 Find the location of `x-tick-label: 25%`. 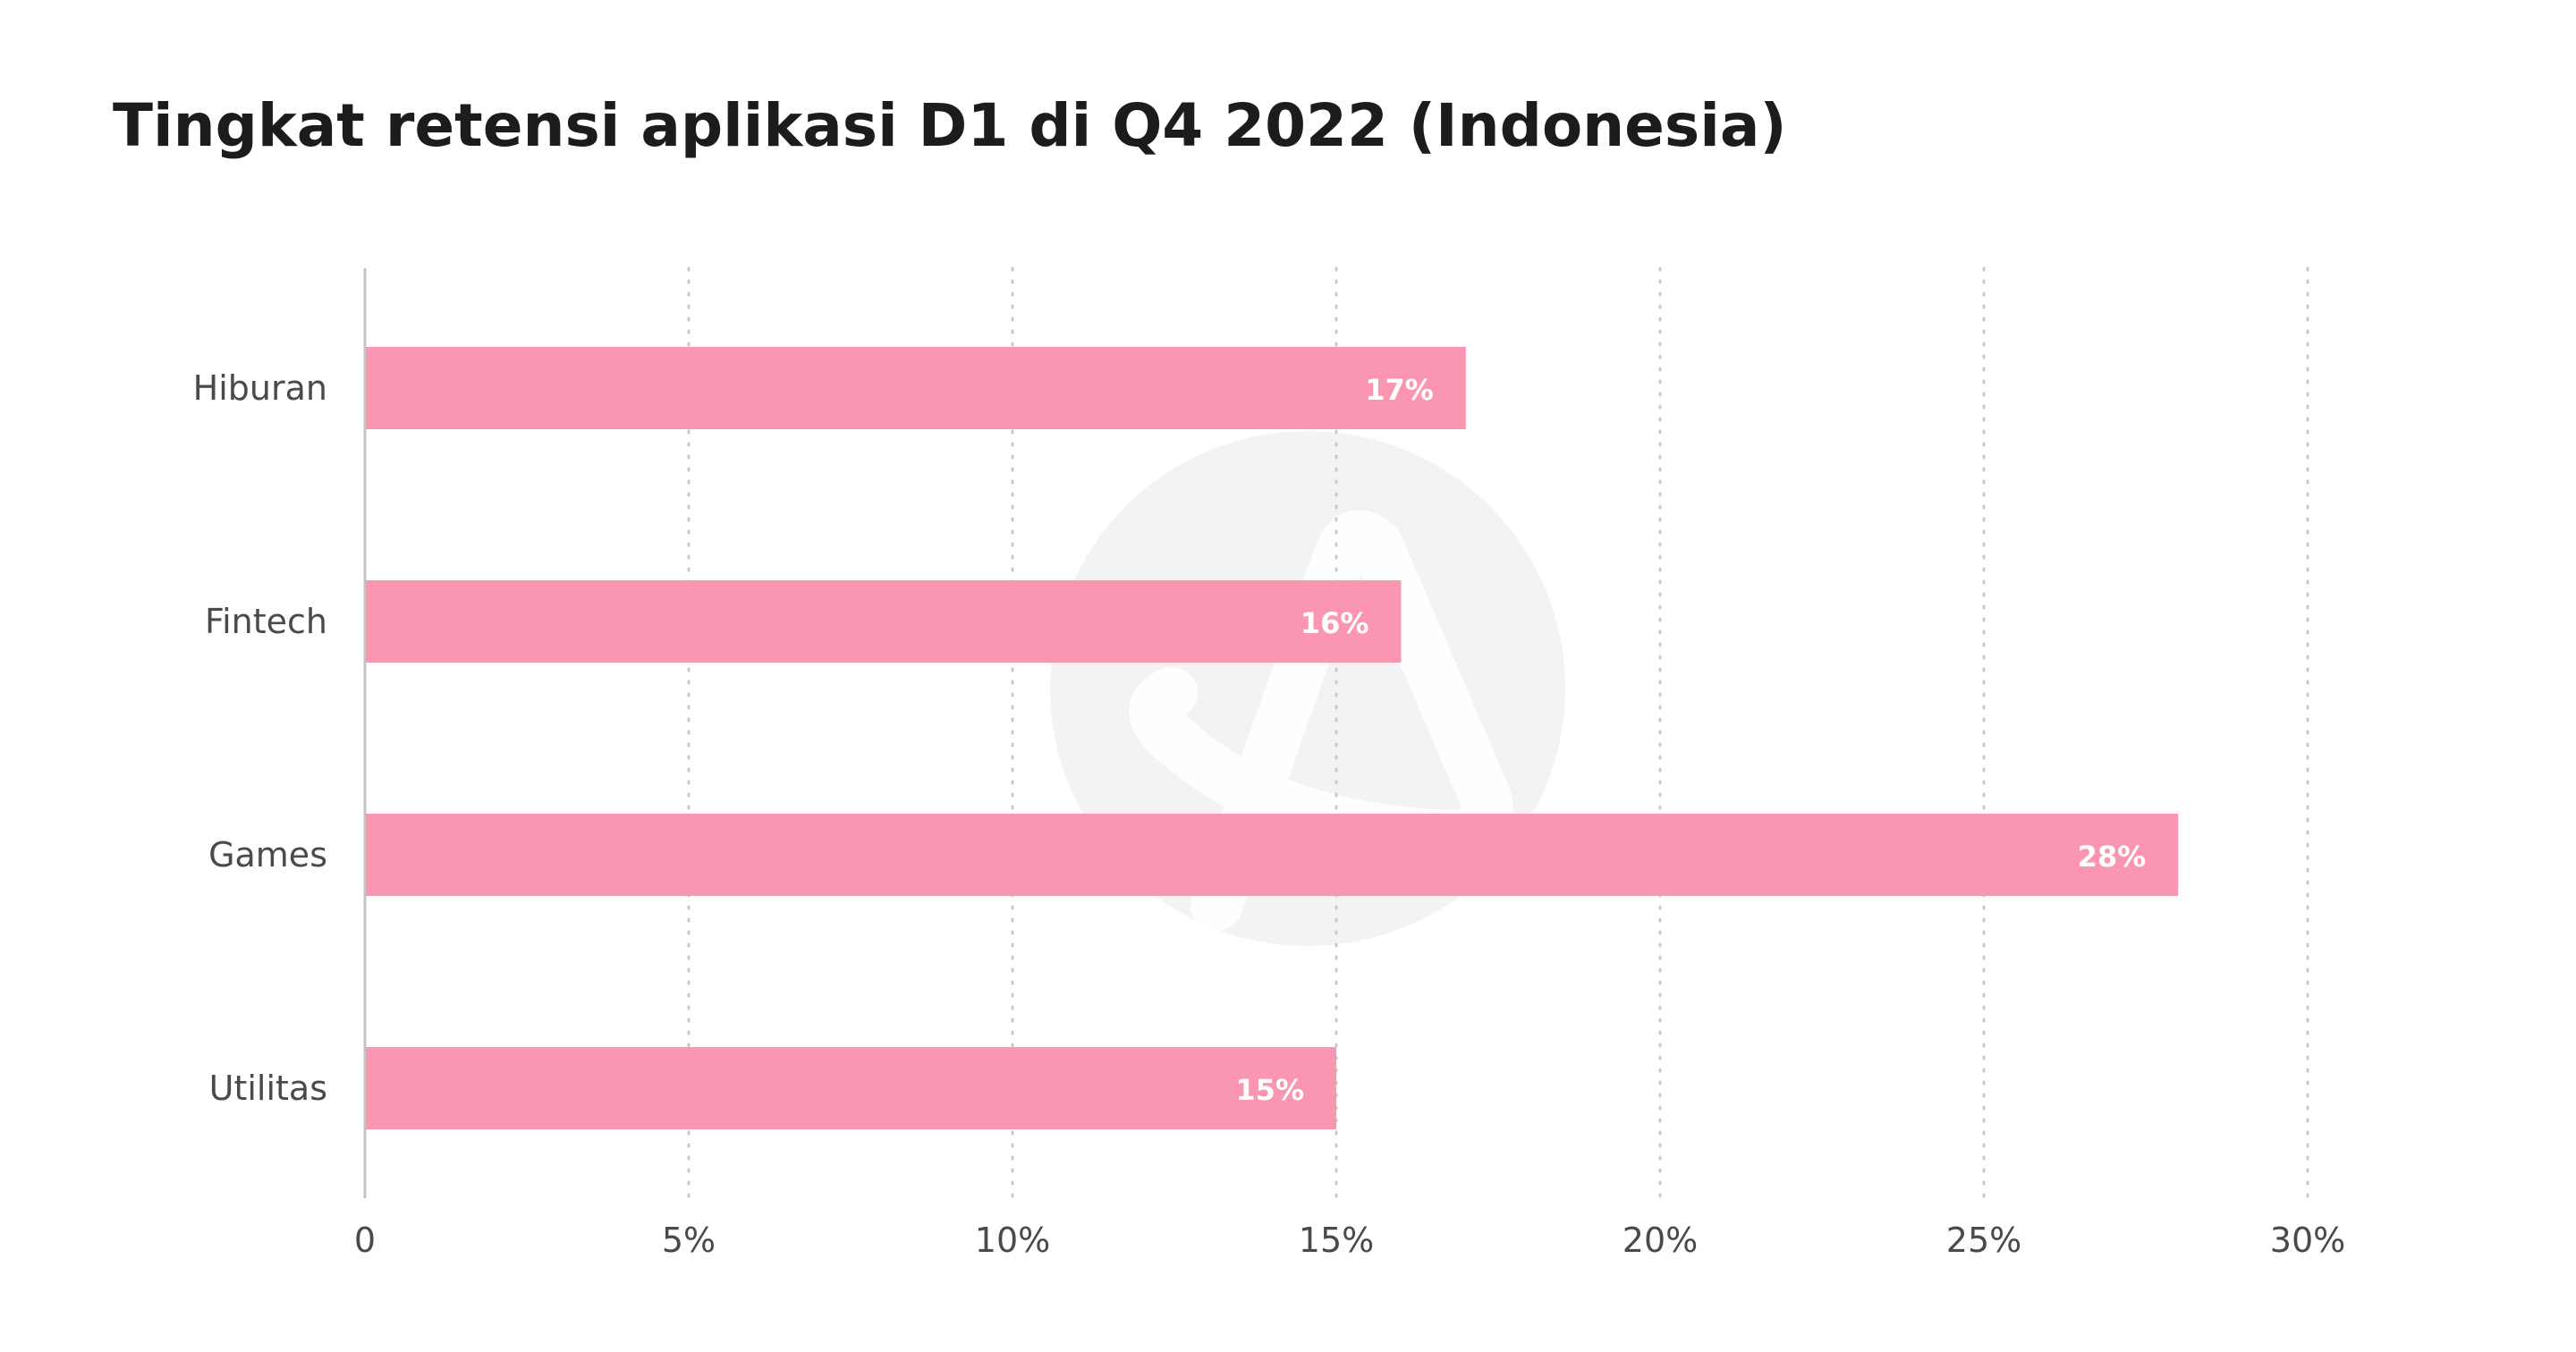

x-tick-label: 25% is located at coordinates (1983, 1240).